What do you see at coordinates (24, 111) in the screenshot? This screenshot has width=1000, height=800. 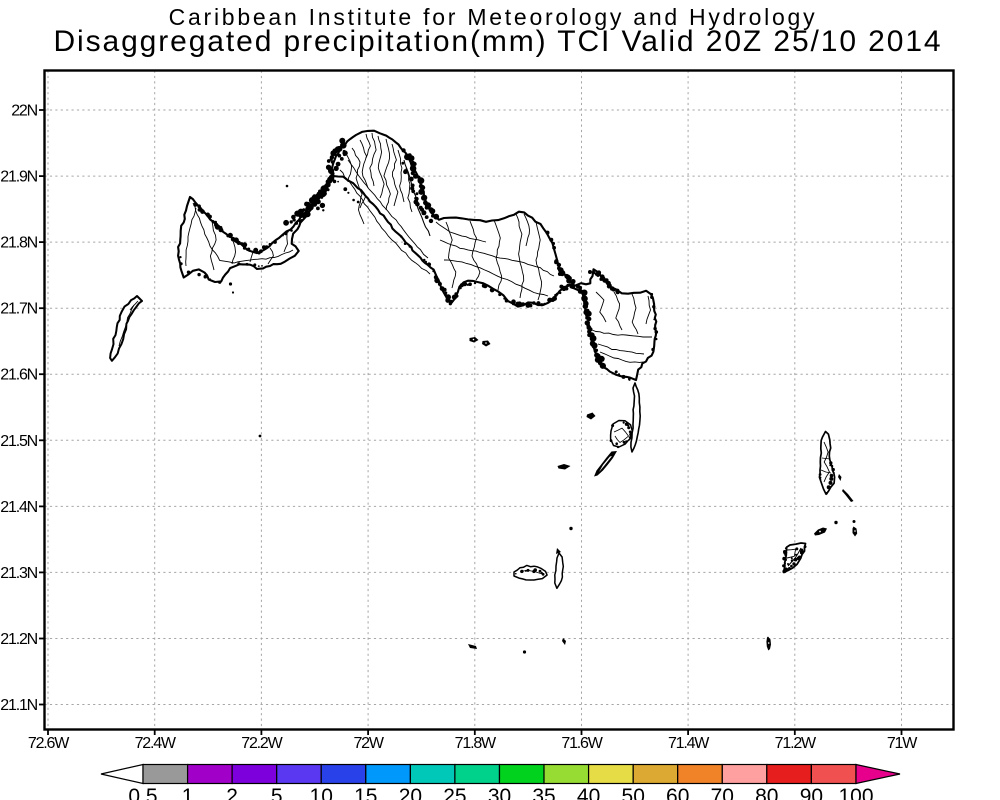 I see `svg-text: 22N` at bounding box center [24, 111].